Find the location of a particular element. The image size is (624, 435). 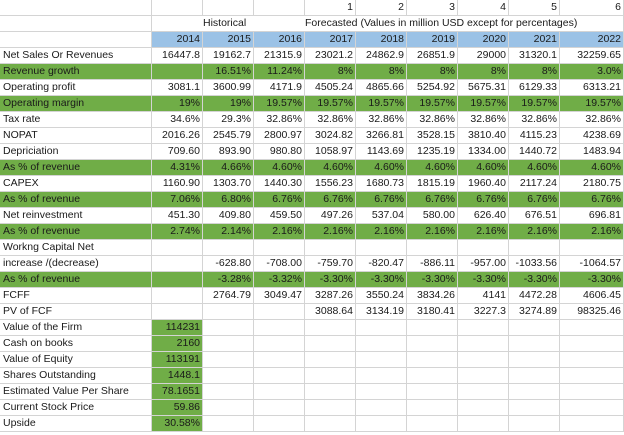

summary-label: Cash on books is located at coordinates (76, 344).